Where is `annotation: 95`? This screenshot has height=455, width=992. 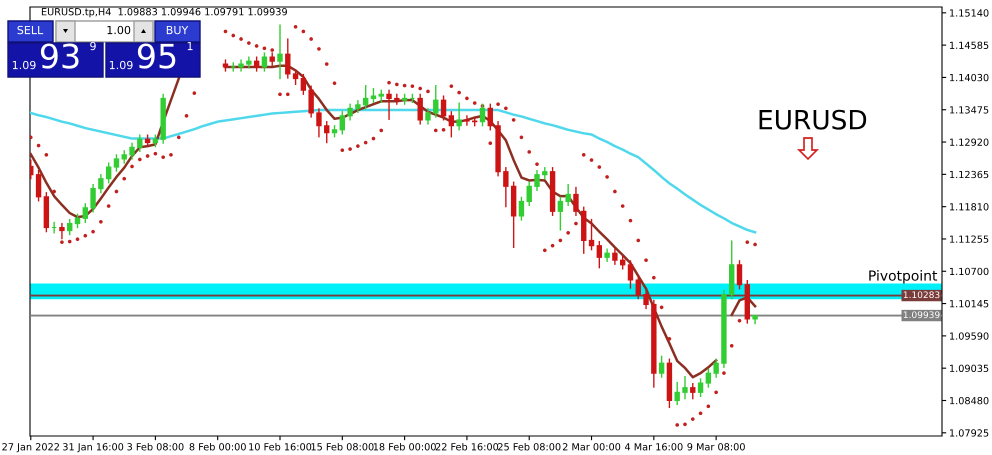 annotation: 95 is located at coordinates (157, 56).